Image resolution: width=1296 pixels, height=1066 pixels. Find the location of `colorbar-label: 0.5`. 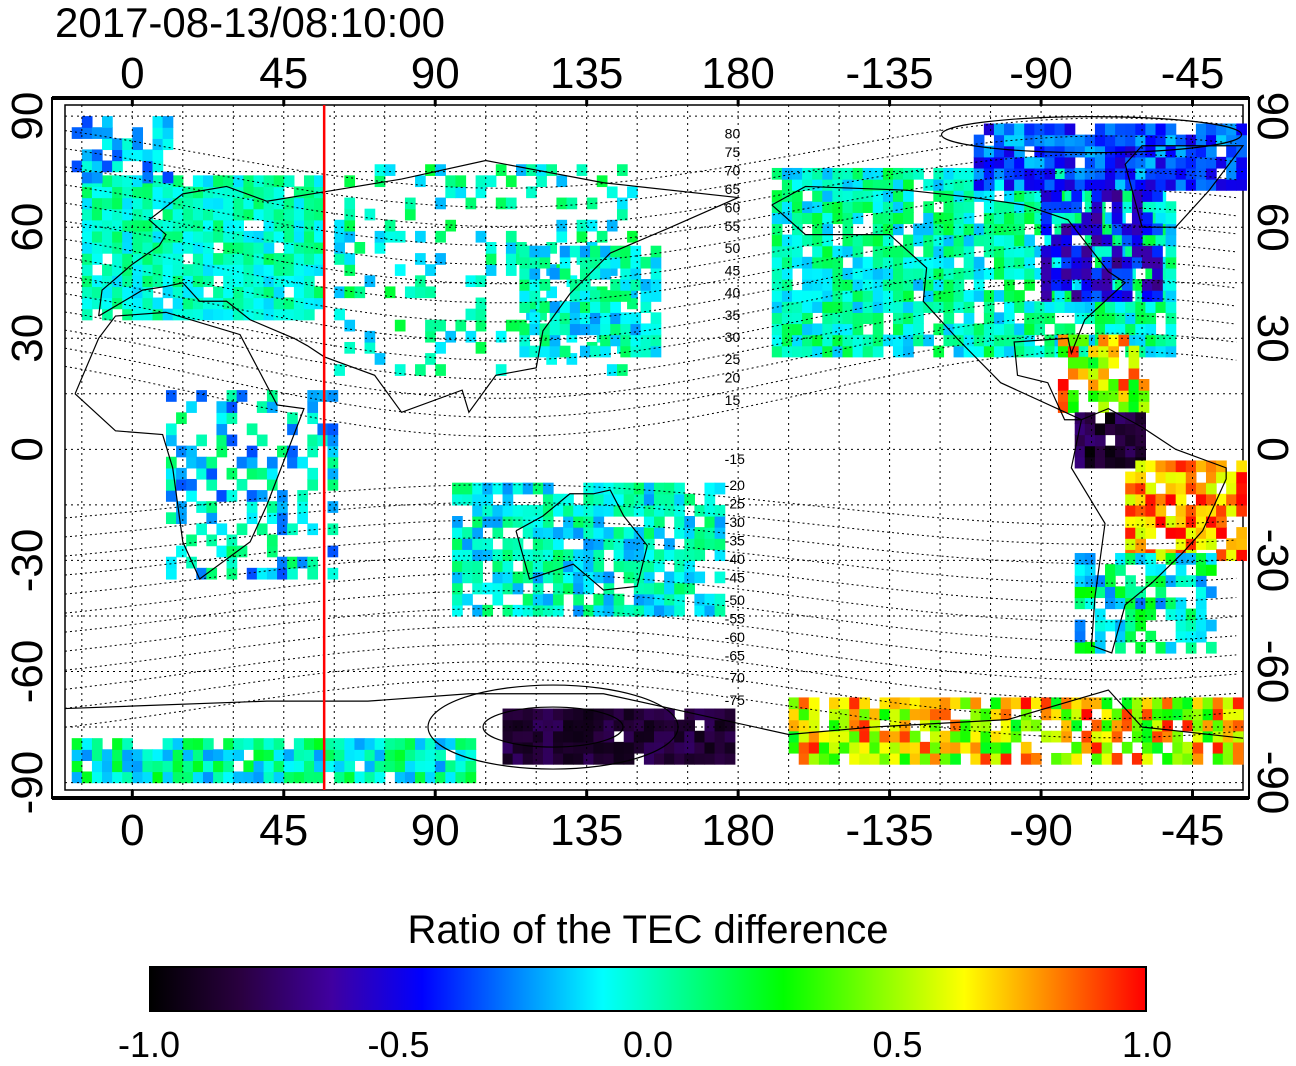

colorbar-label: 0.5 is located at coordinates (897, 1044).